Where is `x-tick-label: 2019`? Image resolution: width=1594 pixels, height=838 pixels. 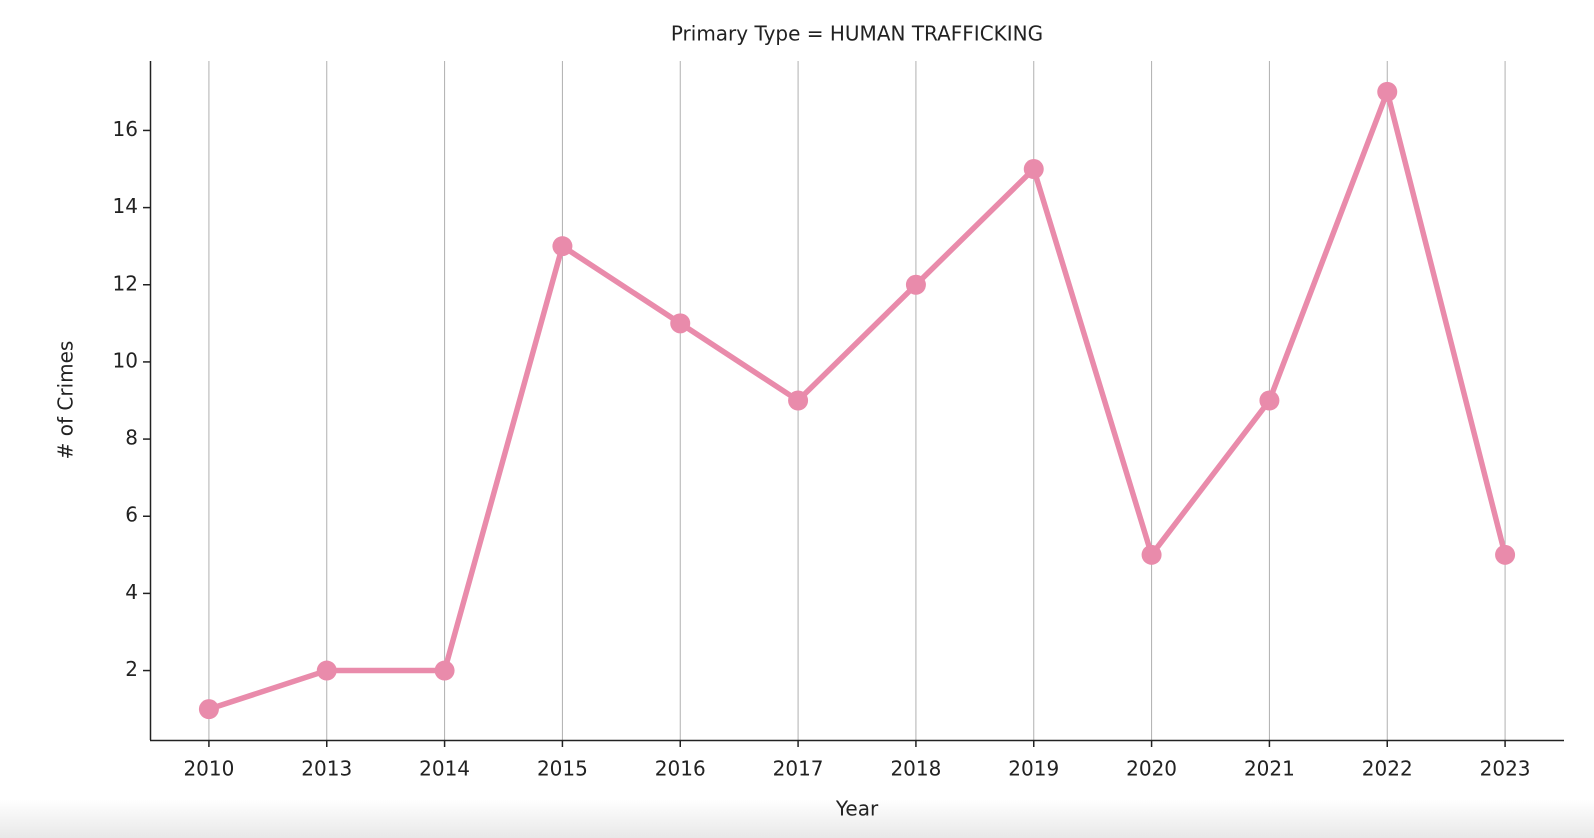 x-tick-label: 2019 is located at coordinates (1033, 769).